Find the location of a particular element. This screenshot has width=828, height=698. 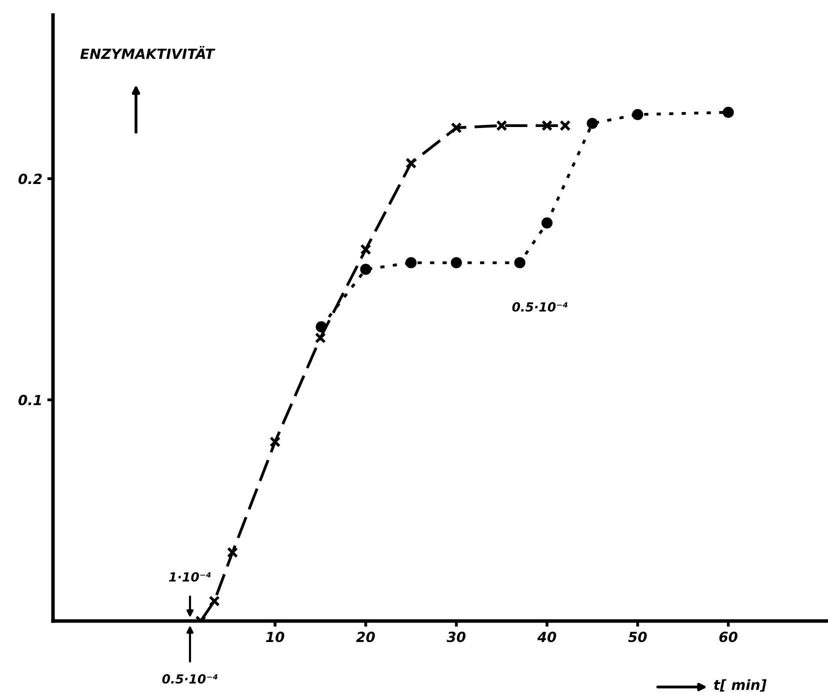

x-tick-label: 10 is located at coordinates (275, 637).